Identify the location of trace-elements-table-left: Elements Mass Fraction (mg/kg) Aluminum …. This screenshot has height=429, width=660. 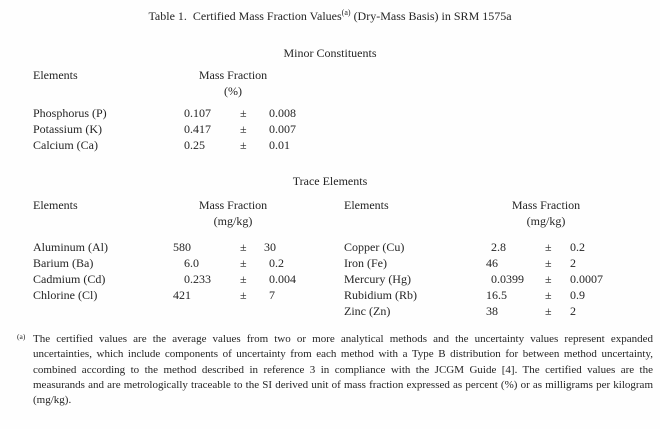
(178, 250).